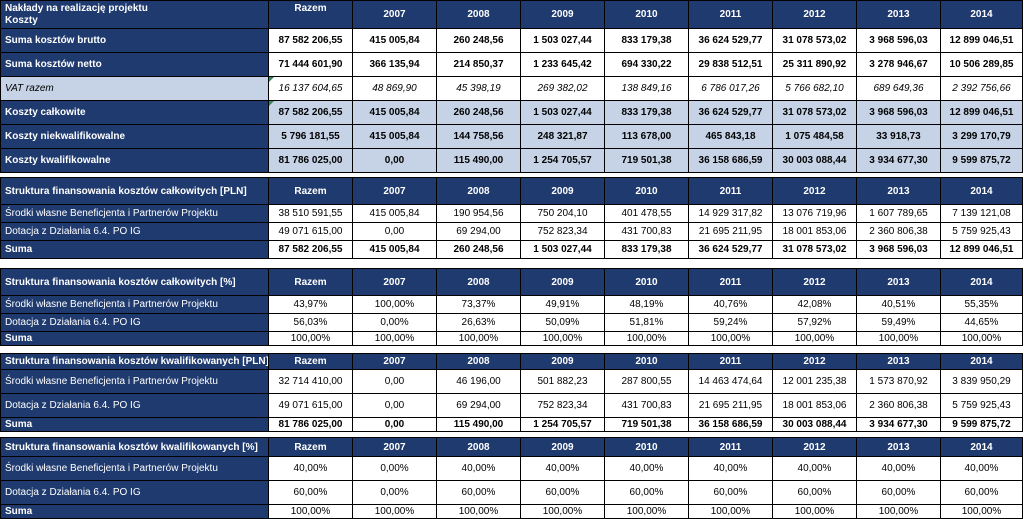  Describe the element at coordinates (814, 322) in the screenshot. I see `table-cell: 57,92%` at that location.